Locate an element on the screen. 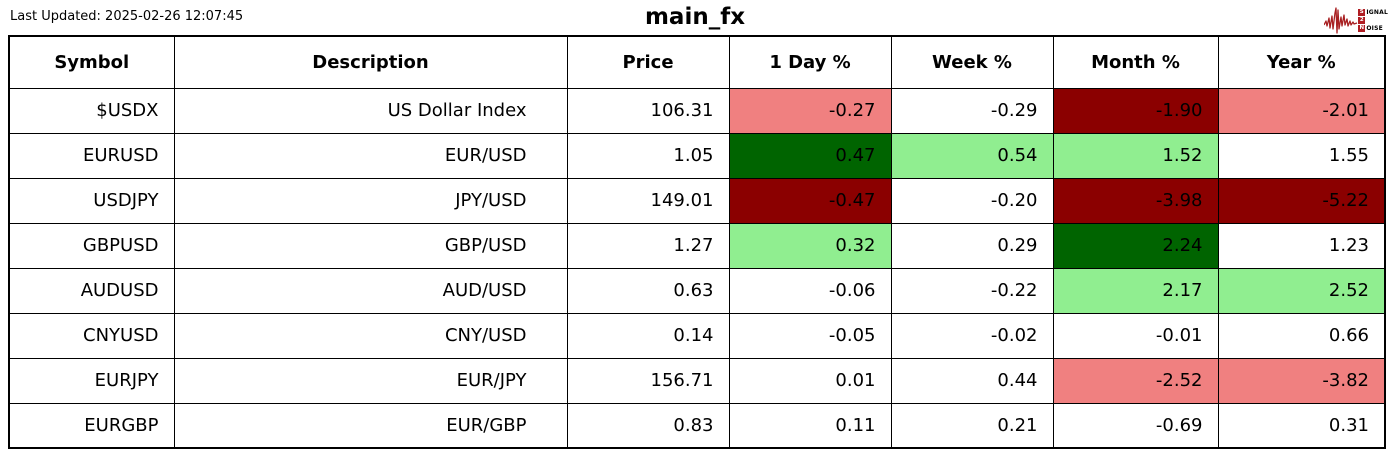  cell-1day-pct: 0.32 is located at coordinates (810, 245).